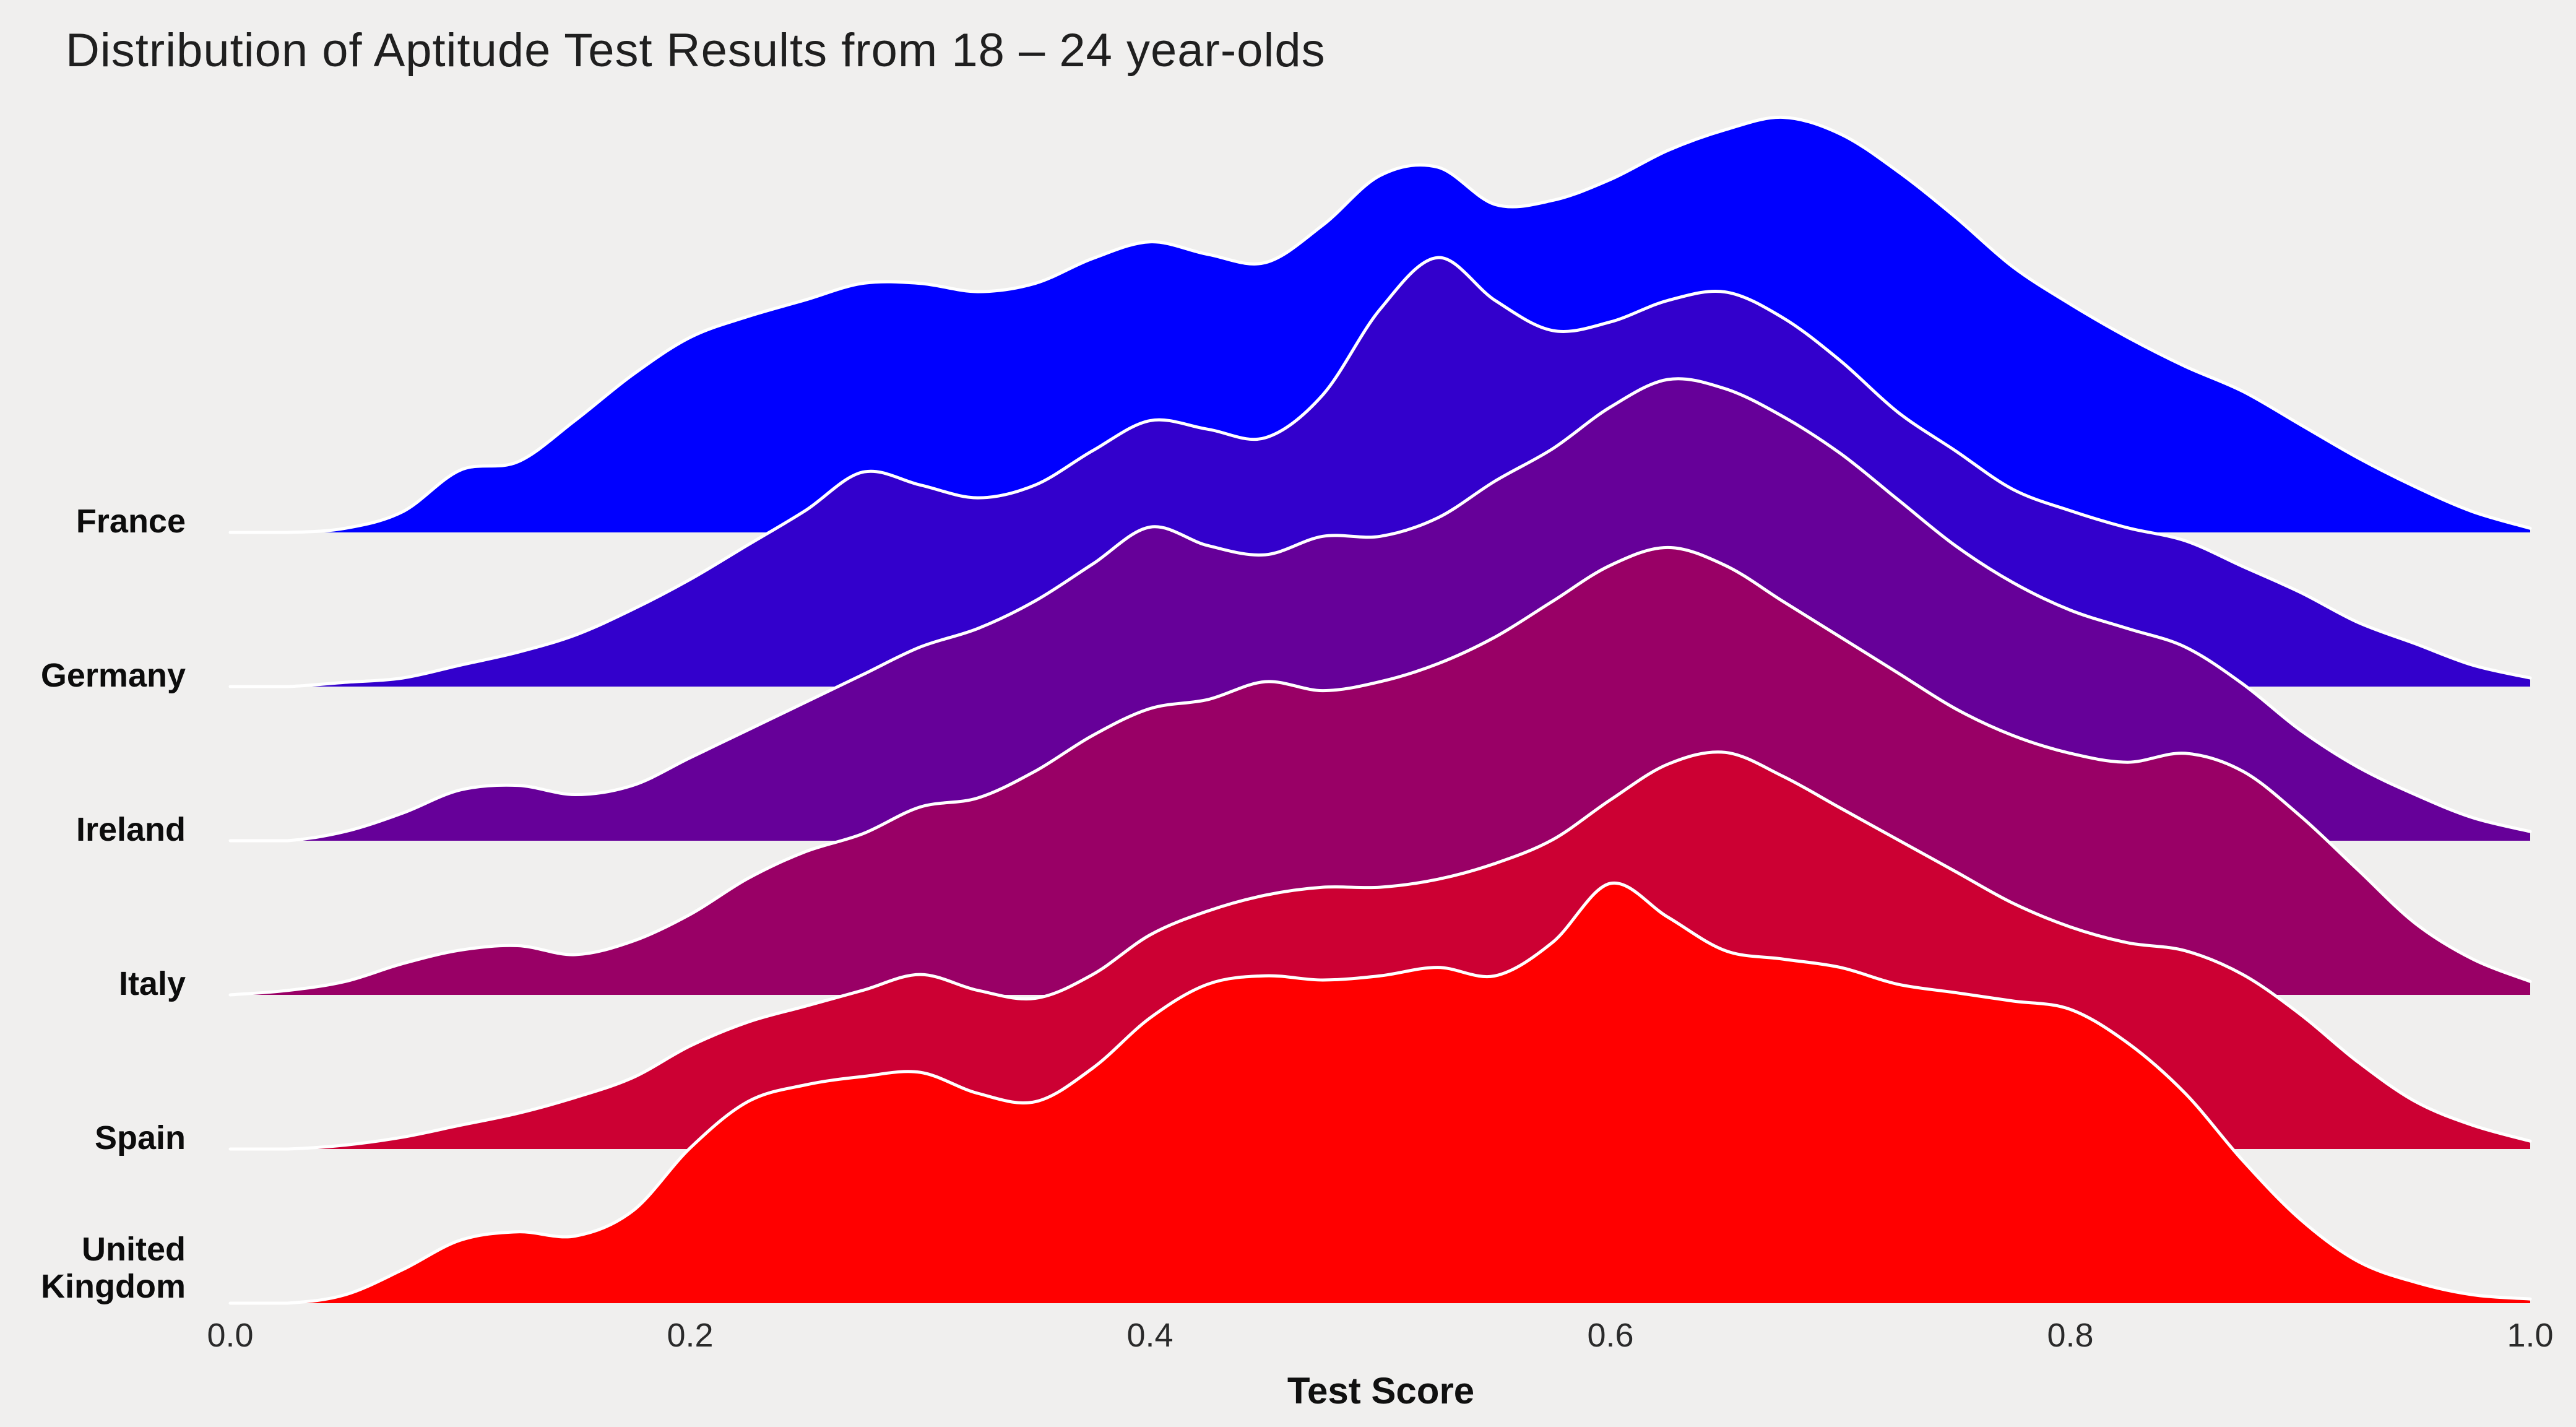 The image size is (2576, 1427). Describe the element at coordinates (1610, 1335) in the screenshot. I see `x-tick-label-06: 0.6` at that location.